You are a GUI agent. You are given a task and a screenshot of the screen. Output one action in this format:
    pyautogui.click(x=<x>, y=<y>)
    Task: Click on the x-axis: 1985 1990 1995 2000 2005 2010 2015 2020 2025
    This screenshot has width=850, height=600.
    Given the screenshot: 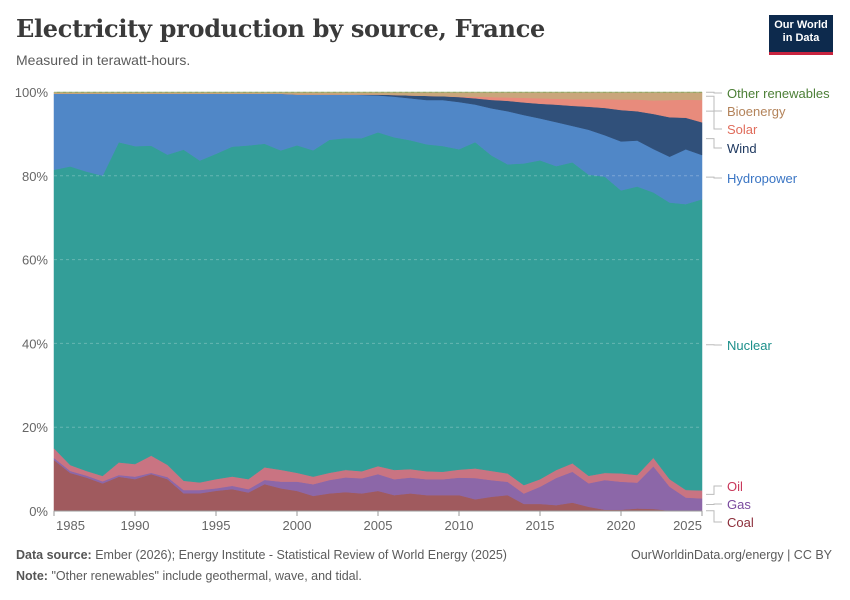 What is the action you would take?
    pyautogui.click(x=378, y=521)
    